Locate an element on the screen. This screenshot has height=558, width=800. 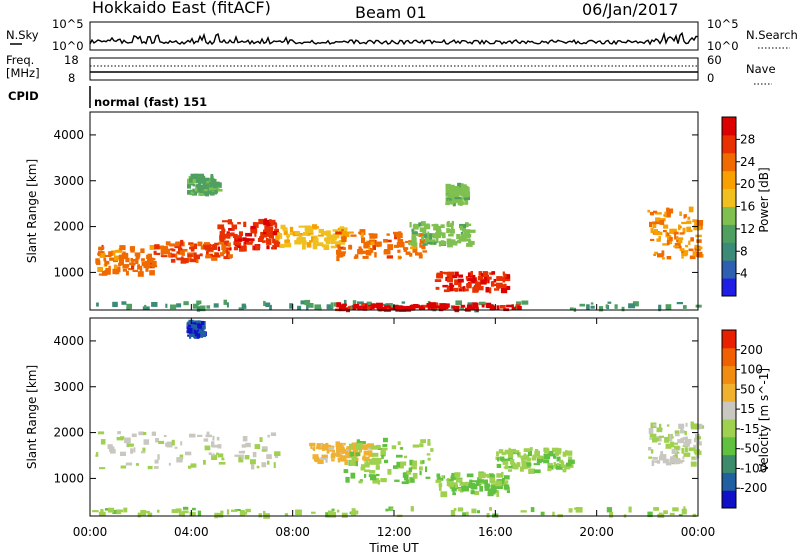
noise-left-label: N.Sky is located at coordinates (22, 35).